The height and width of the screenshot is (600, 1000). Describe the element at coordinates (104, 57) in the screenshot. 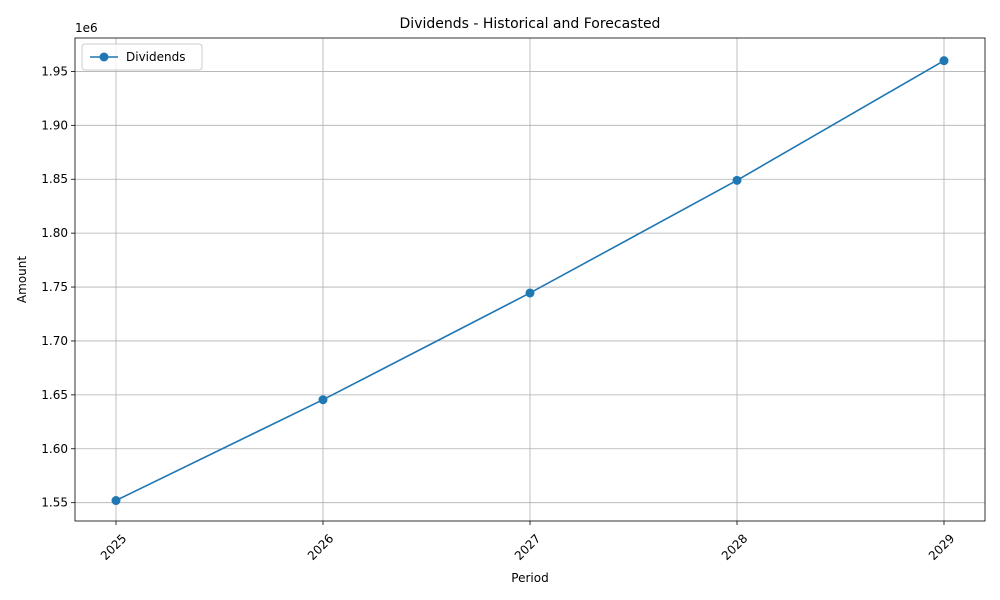

I see `legend-swatch-marker` at that location.